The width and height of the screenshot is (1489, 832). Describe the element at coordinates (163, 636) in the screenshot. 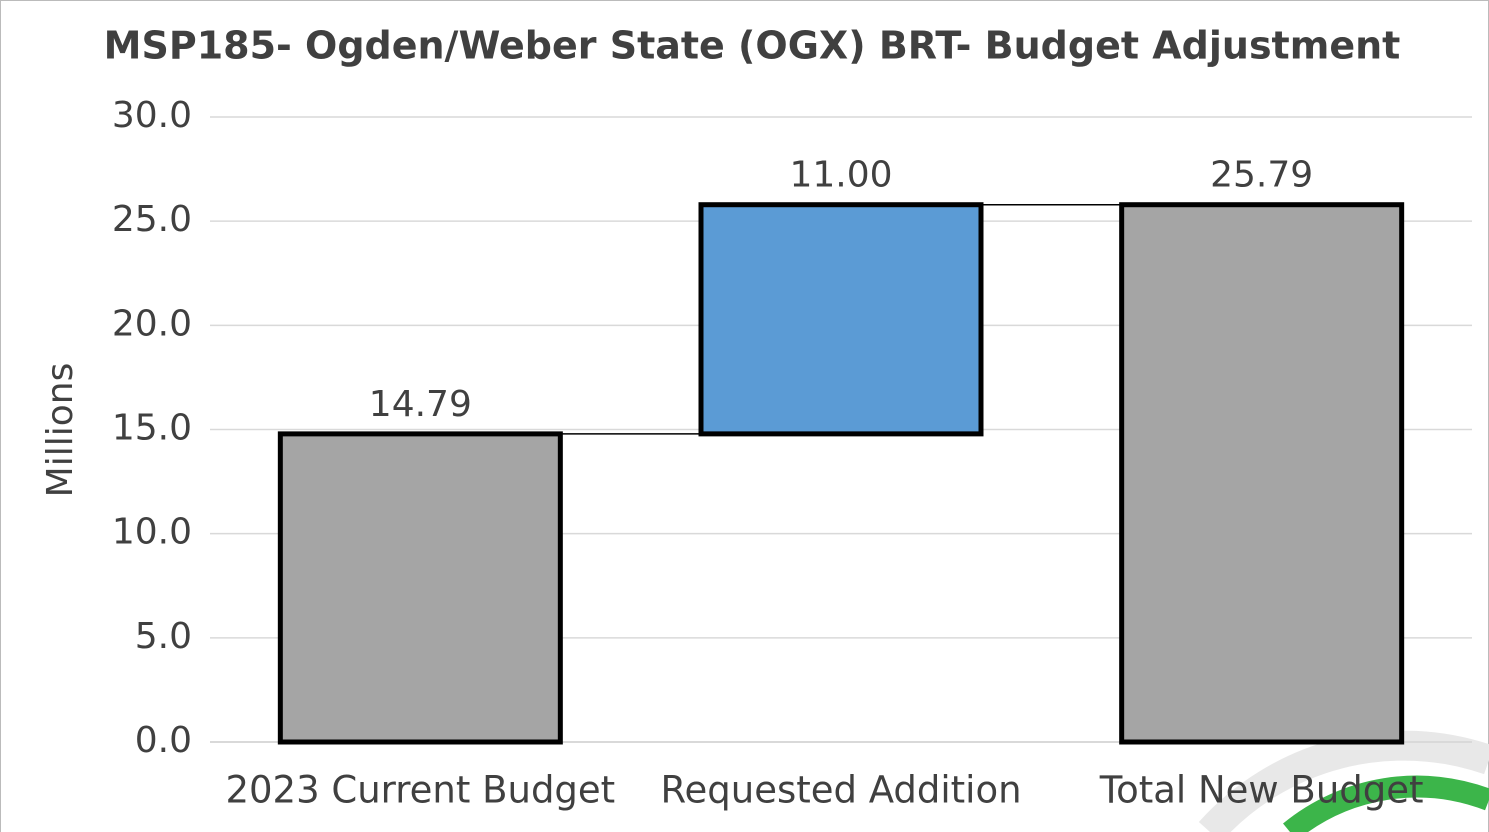

I see `y-tick-label: 5.0` at that location.